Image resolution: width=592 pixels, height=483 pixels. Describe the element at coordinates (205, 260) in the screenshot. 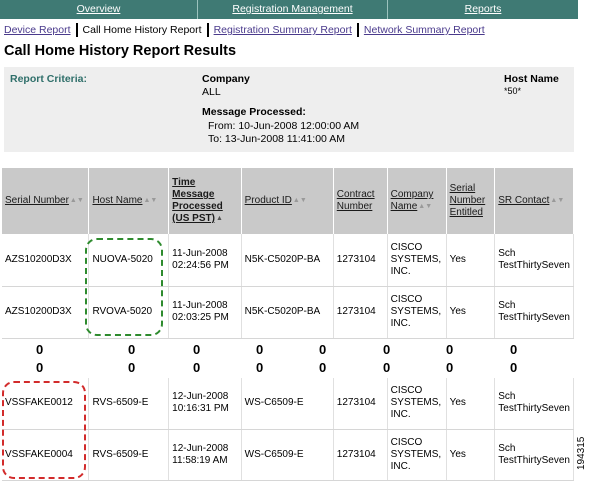

I see `cell-time: 11-Jun-2008 02:24:56 PM` at that location.